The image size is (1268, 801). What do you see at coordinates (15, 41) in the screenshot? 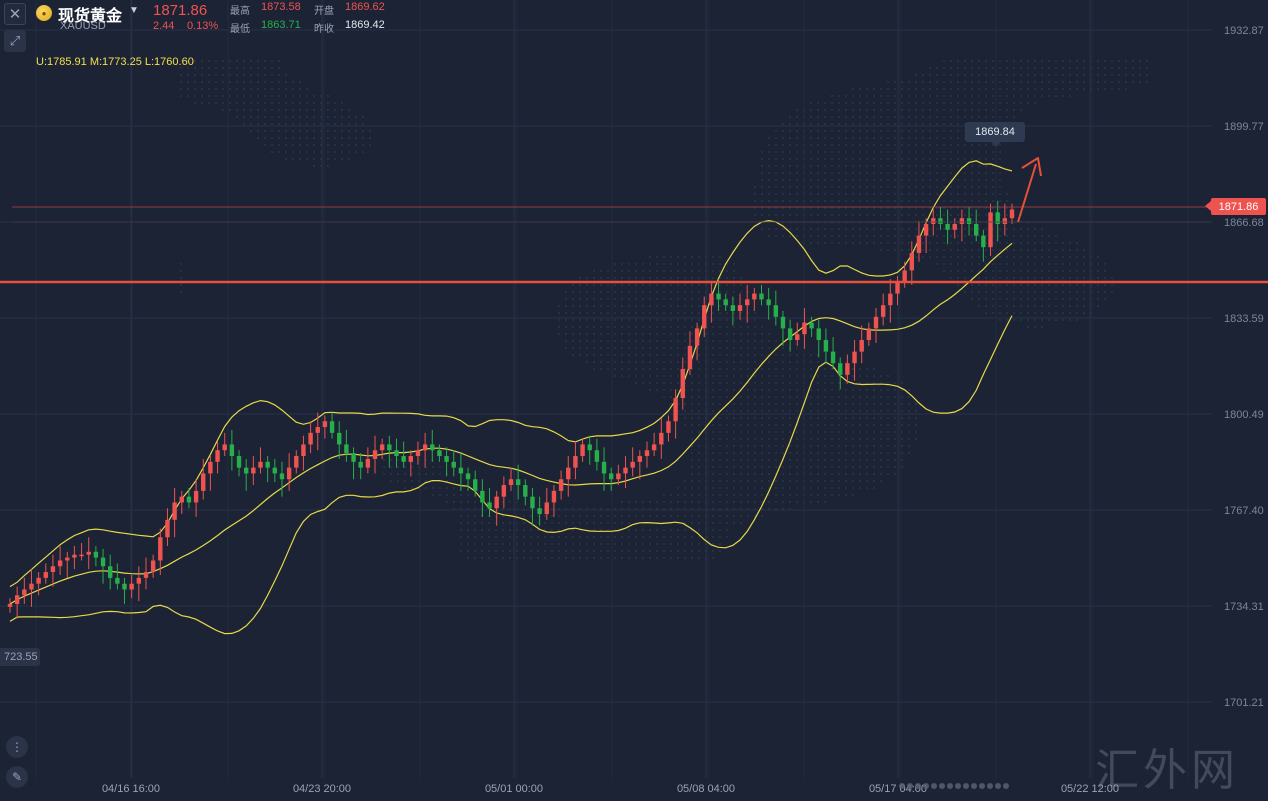
I see `drawing-tool-icon: ⤢` at bounding box center [15, 41].